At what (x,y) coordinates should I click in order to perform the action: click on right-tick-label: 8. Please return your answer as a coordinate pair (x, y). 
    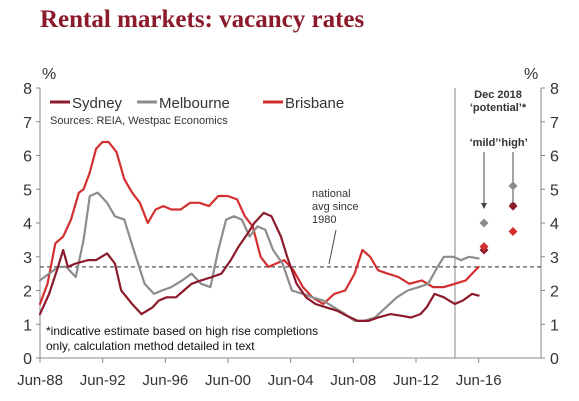
    Looking at the image, I should click on (554, 89).